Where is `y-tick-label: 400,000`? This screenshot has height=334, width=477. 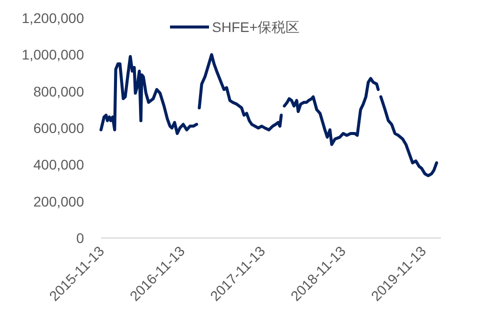
y-tick-label: 400,000 is located at coordinates (58, 164).